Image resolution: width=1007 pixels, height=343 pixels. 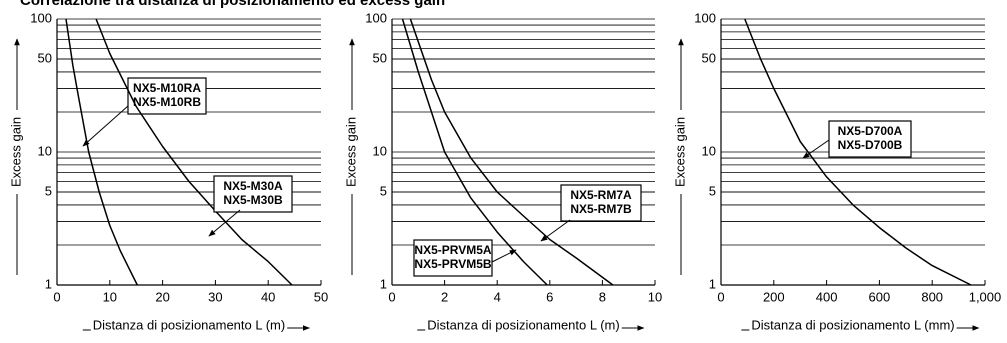 What do you see at coordinates (870, 145) in the screenshot?
I see `annotation-label: NX5-D700B` at bounding box center [870, 145].